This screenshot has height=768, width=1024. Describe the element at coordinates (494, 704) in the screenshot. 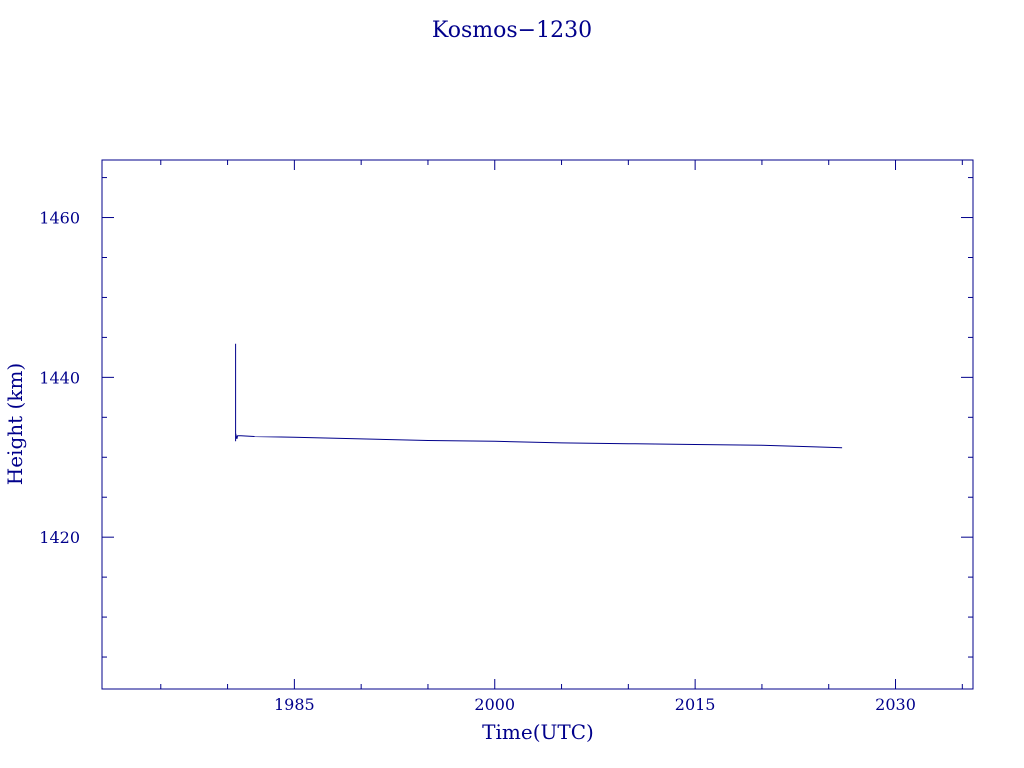

I see `x-tick-label: 2000` at that location.